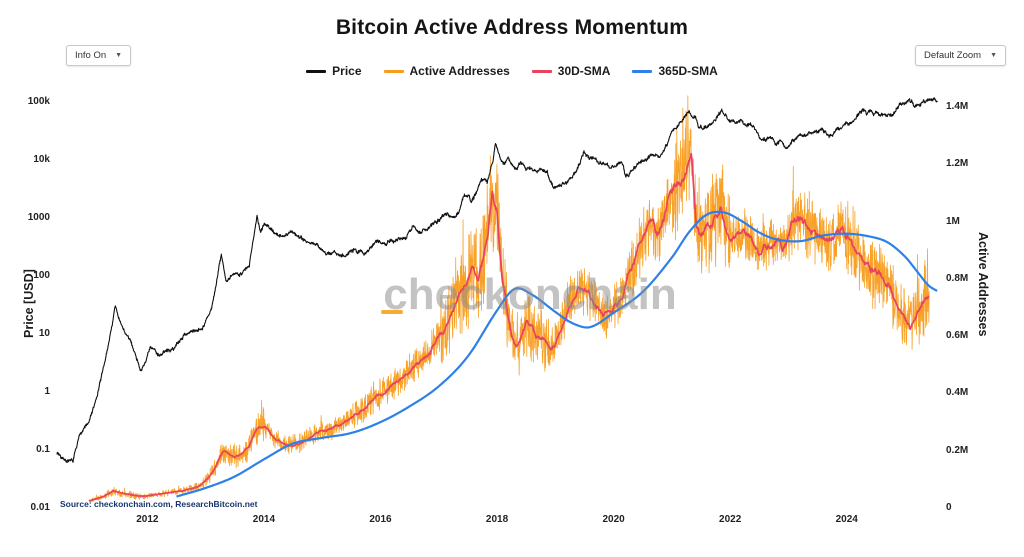 Image resolution: width=1024 pixels, height=557 pixels. What do you see at coordinates (38, 217) in the screenshot?
I see `y-left-tick-label: 1000` at bounding box center [38, 217].